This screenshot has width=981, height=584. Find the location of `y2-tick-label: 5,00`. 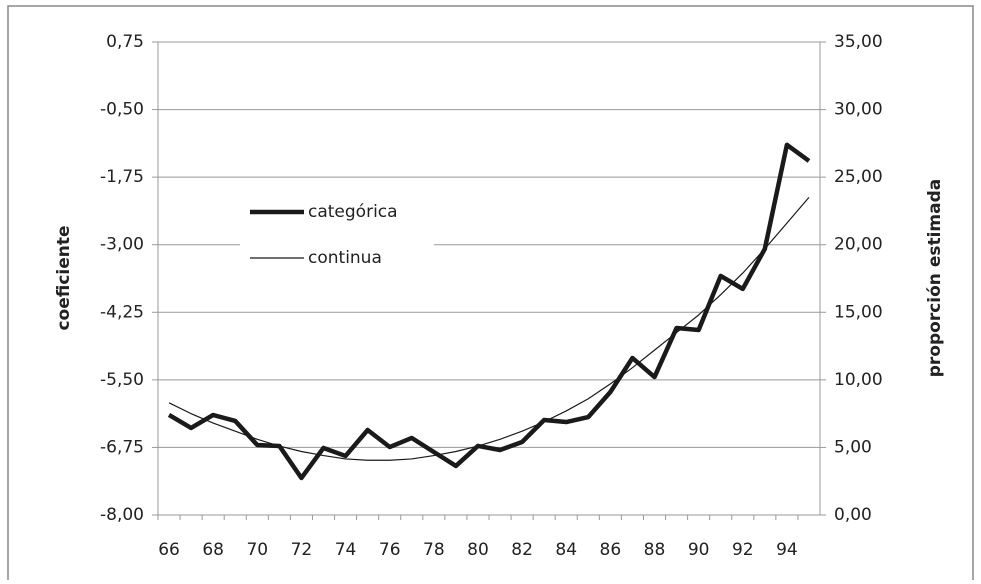

y2-tick-label: 5,00 is located at coordinates (853, 447).